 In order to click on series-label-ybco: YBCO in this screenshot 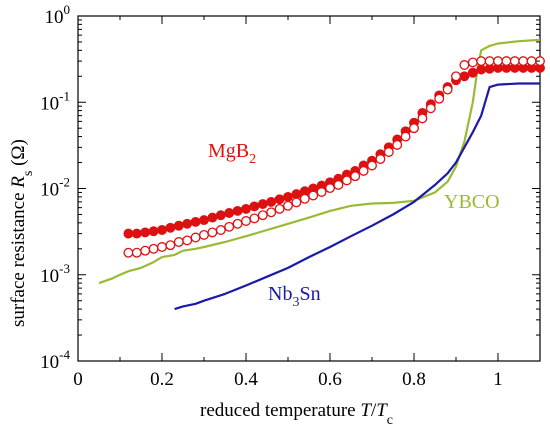, I will do `click(472, 202)`.